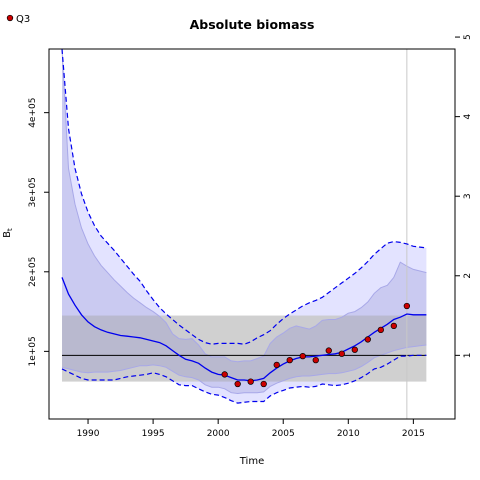  What do you see at coordinates (33, 351) in the screenshot?
I see `y-tick-label: 1e+05` at bounding box center [33, 351].